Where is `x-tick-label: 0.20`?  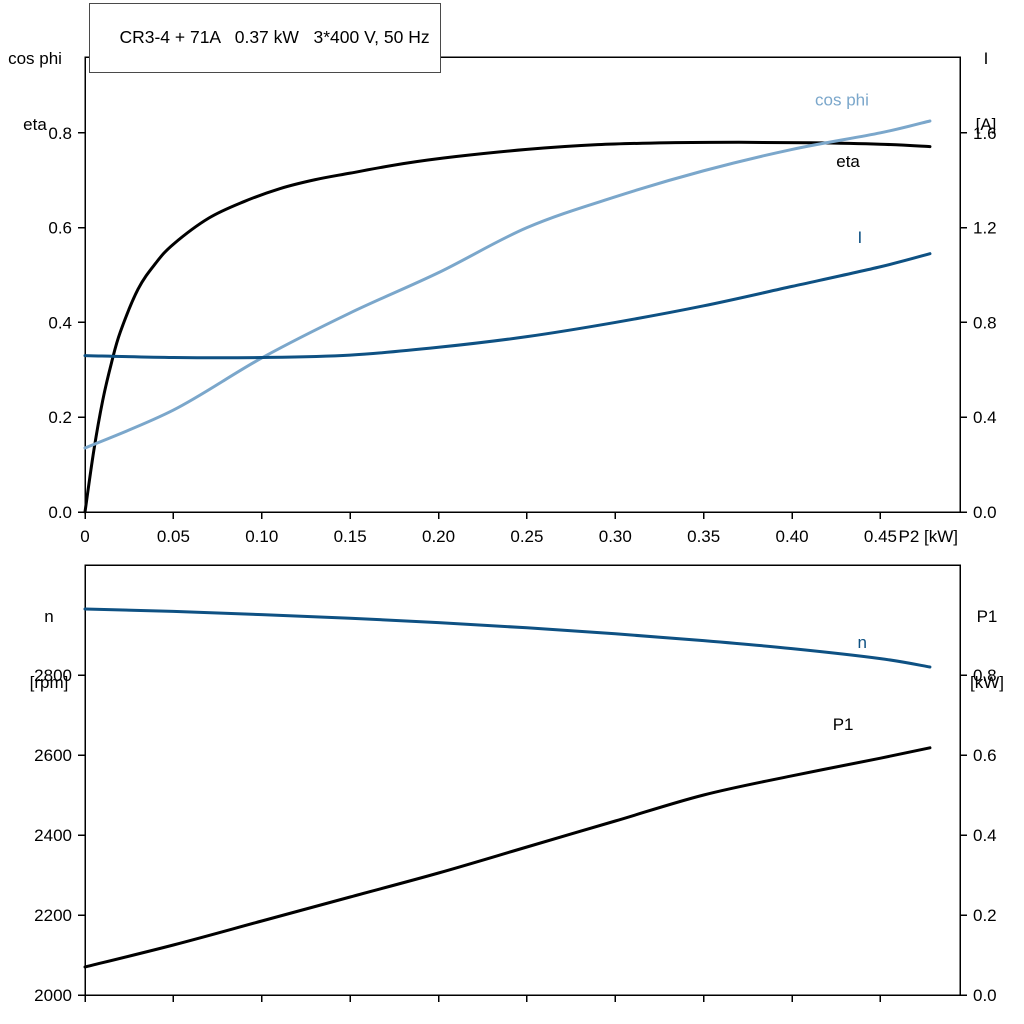
x-tick-label: 0.20 is located at coordinates (438, 536).